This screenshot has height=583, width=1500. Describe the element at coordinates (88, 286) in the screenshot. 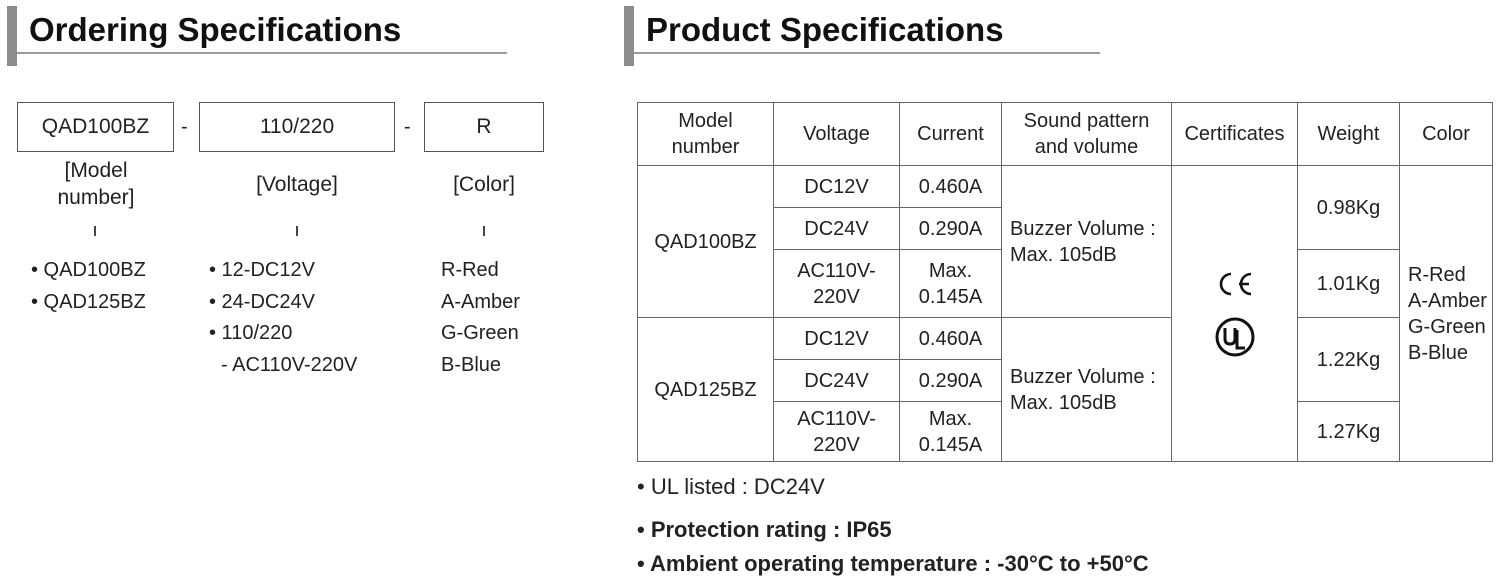

I see `model-options: • QAD100BZ • QAD125BZ` at that location.